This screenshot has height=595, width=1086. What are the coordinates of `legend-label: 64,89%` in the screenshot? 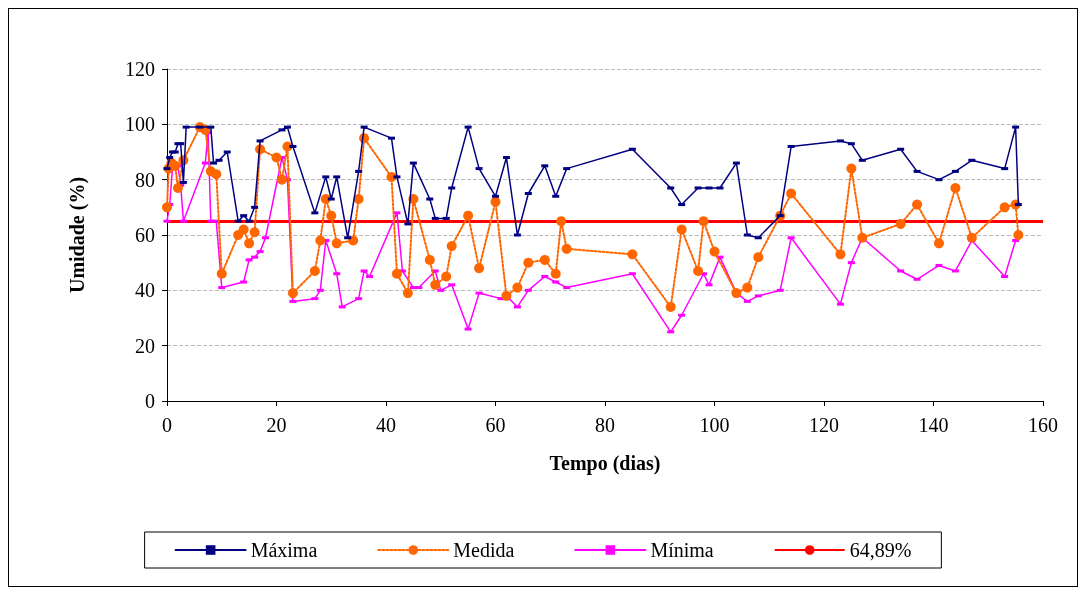 It's located at (880, 550).